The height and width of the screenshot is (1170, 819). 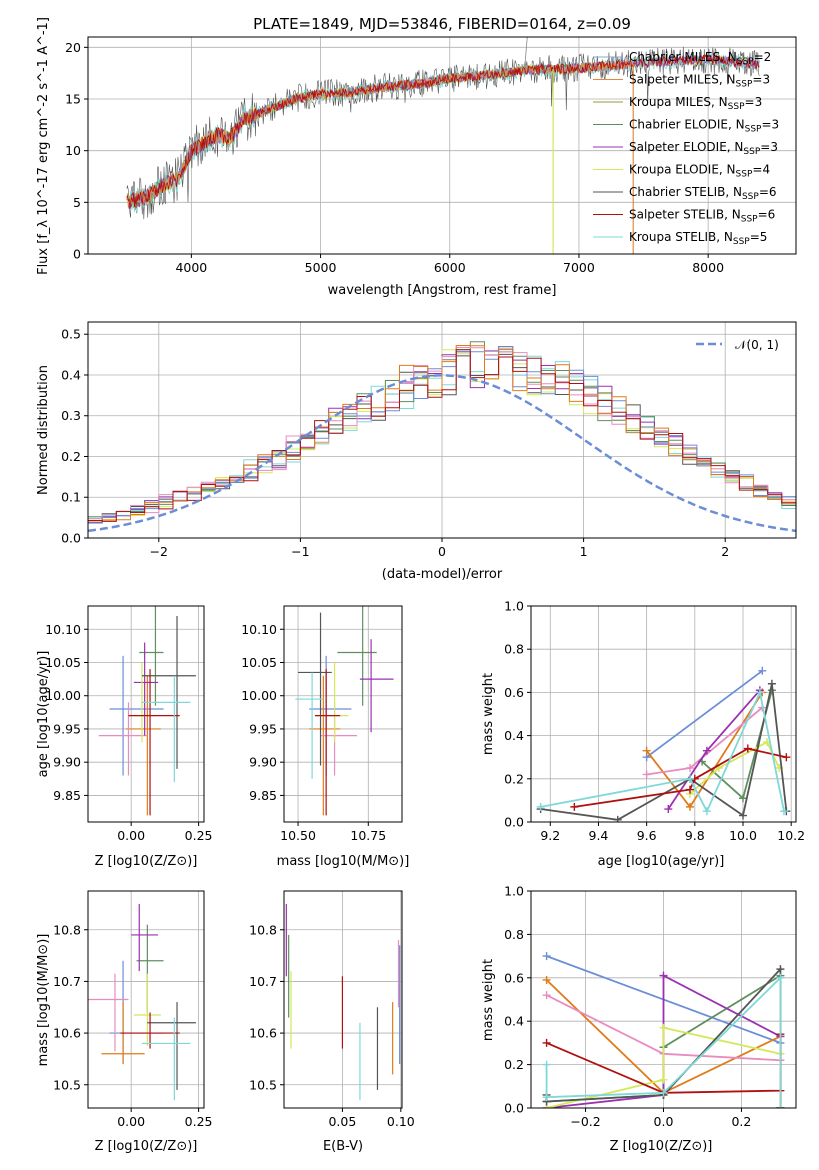 I want to click on xlabel-7: Z [log10(Z/Z⊙)], so click(x=661, y=1146).